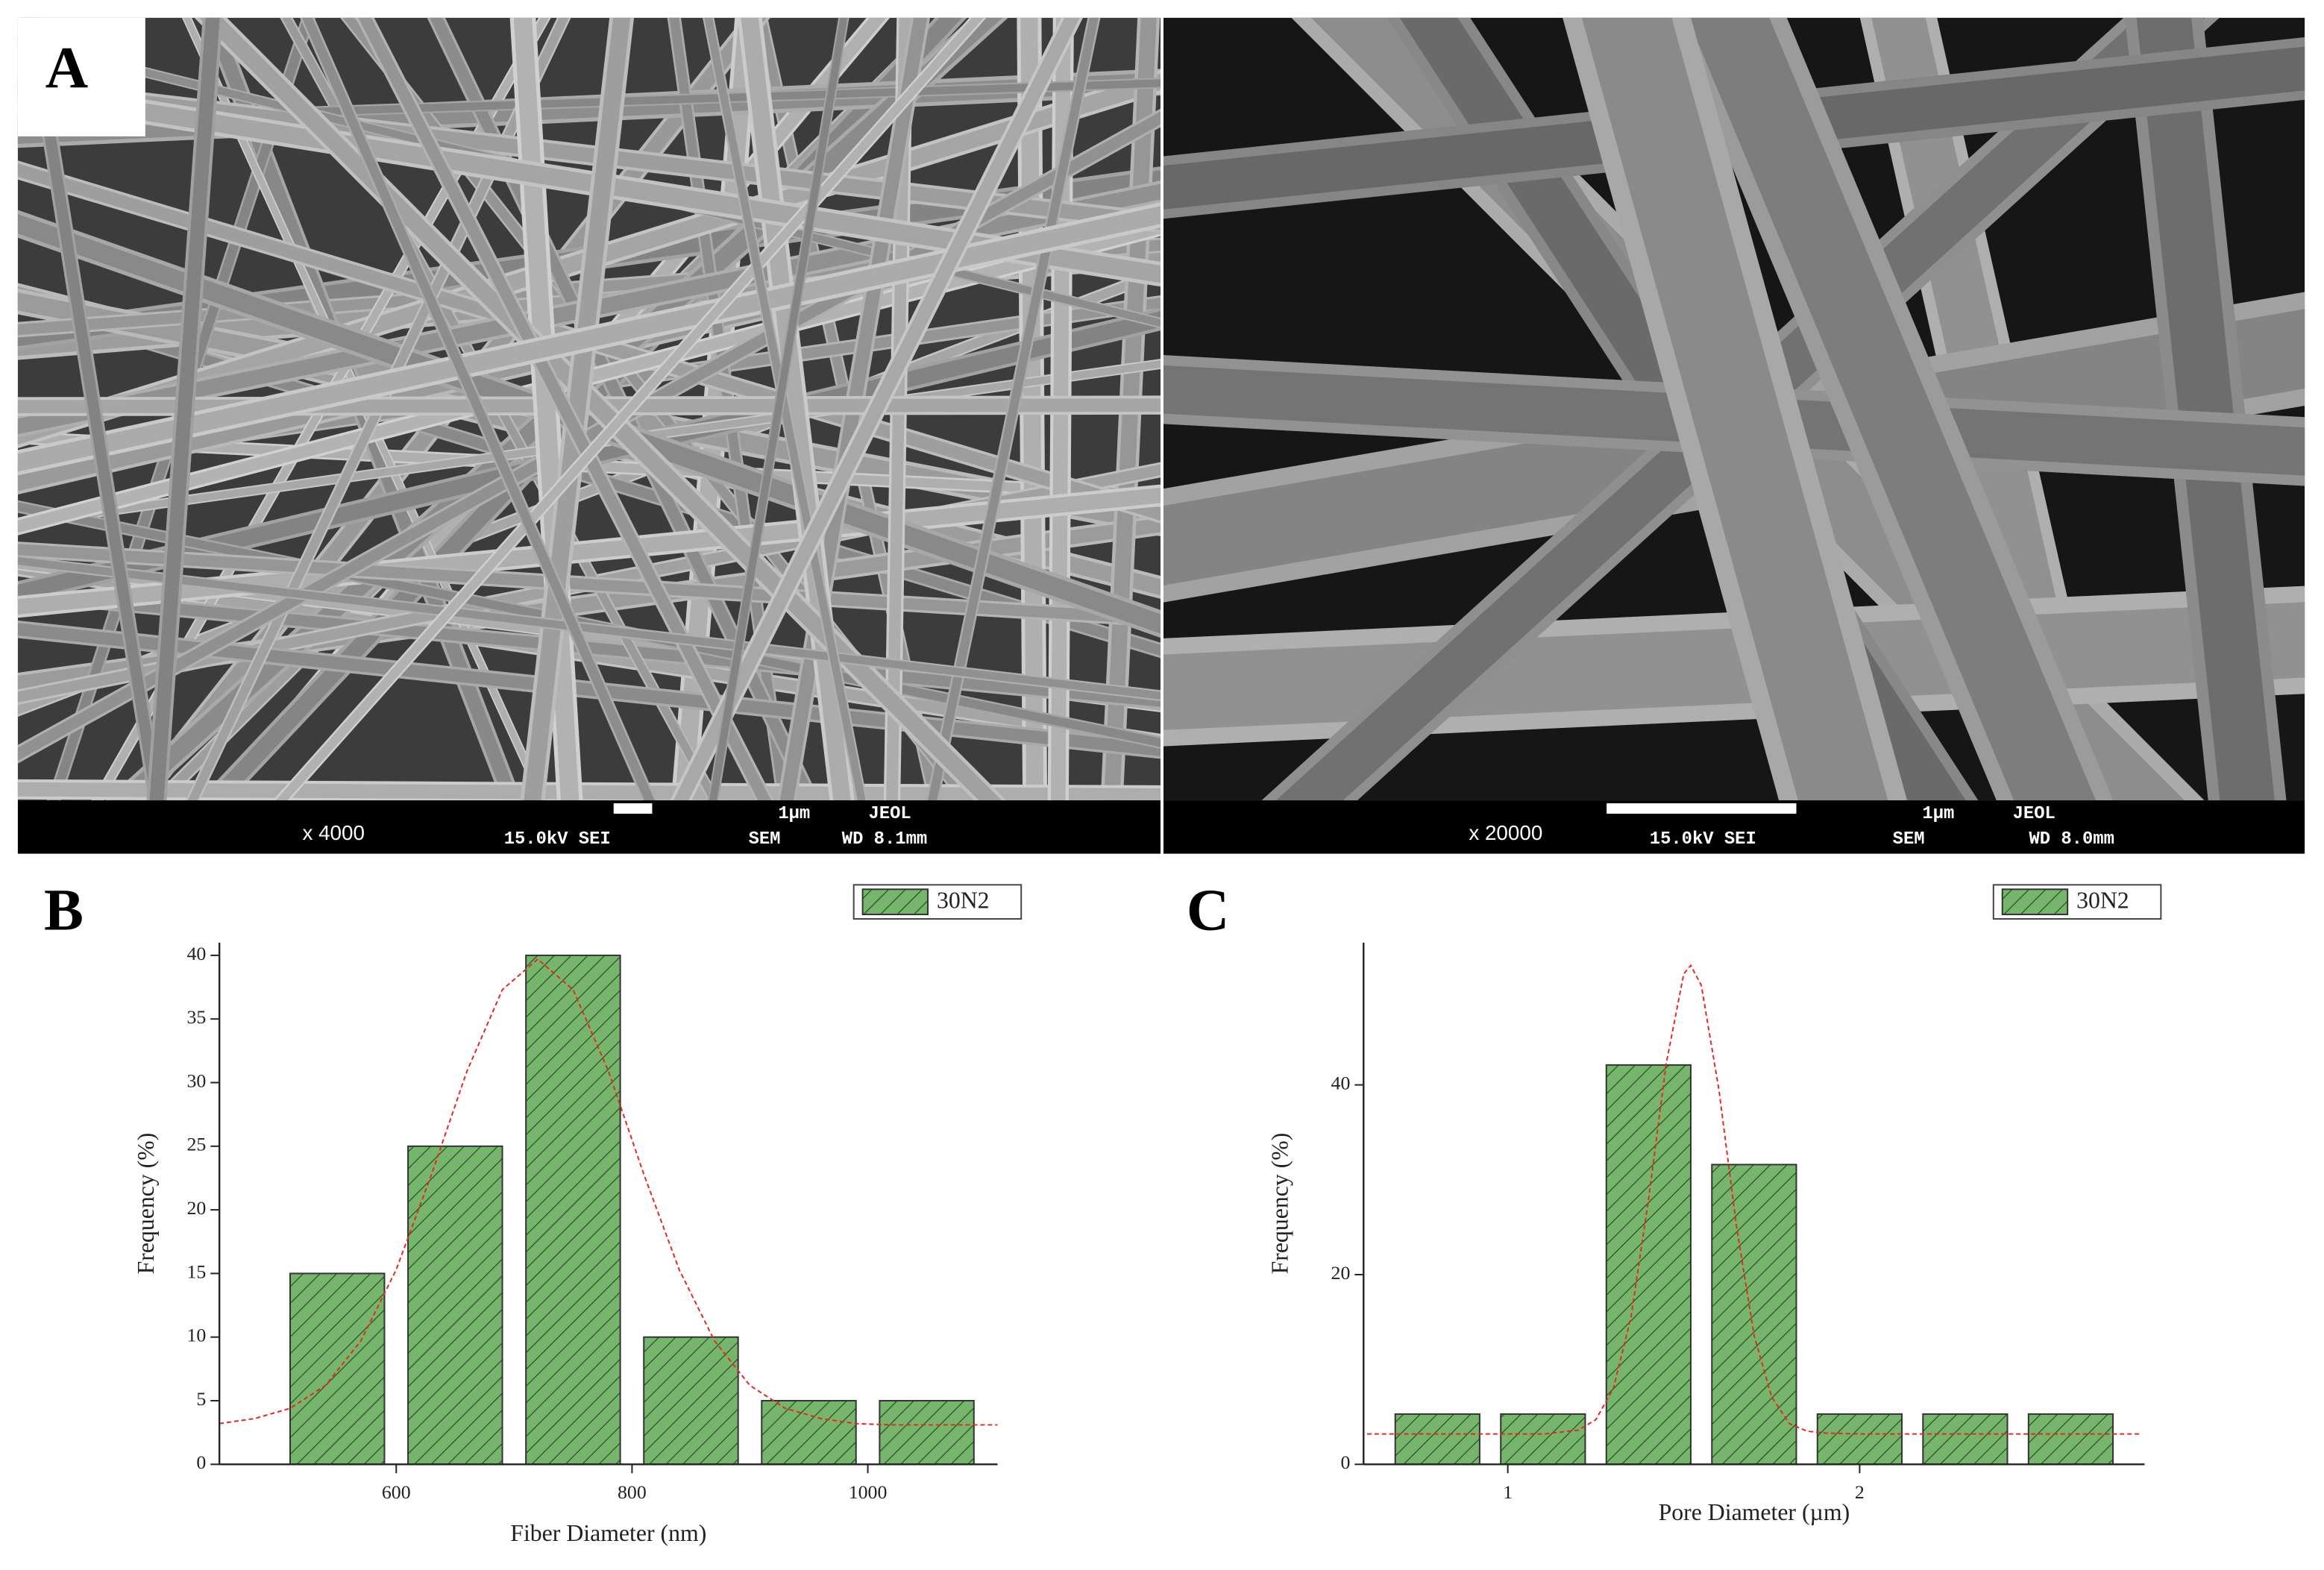 Image resolution: width=2324 pixels, height=1570 pixels. Describe the element at coordinates (201, 1399) in the screenshot. I see `y-tick-label: 5` at that location.